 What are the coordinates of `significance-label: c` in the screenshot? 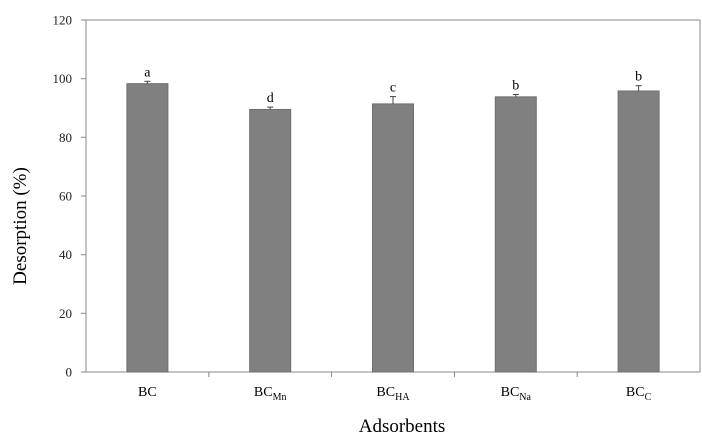 It's located at (393, 88).